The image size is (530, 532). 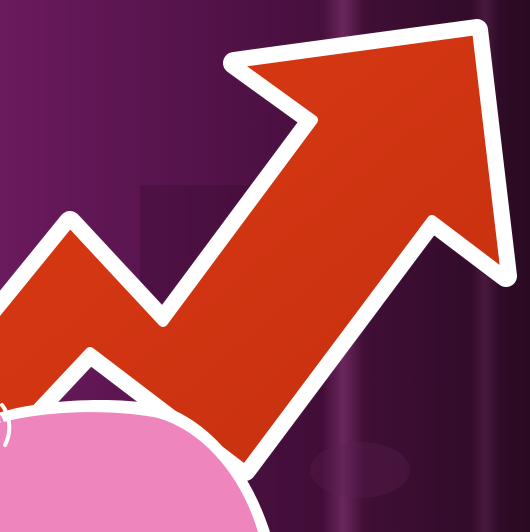 What do you see at coordinates (2, 429) in the screenshot?
I see `pink-shape-curl-inner` at bounding box center [2, 429].